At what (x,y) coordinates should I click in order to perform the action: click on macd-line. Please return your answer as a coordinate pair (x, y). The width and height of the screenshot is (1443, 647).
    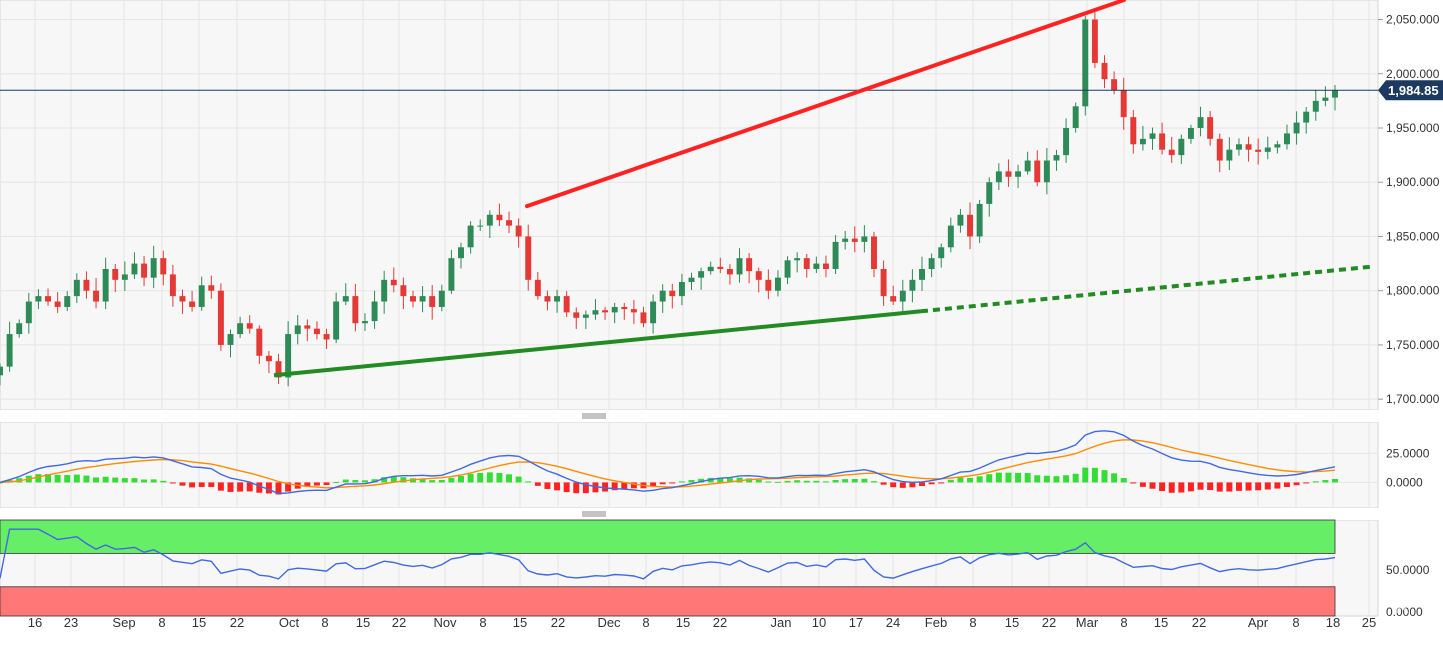
    Looking at the image, I should click on (668, 462).